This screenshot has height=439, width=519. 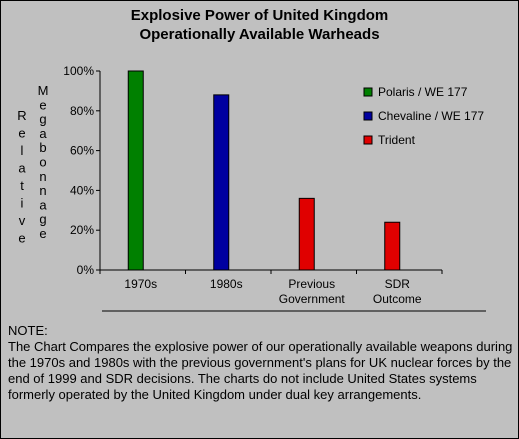 I want to click on y-axis-ticks: 0% 20% 40% 60% 80% 100%, so click(x=81, y=170).